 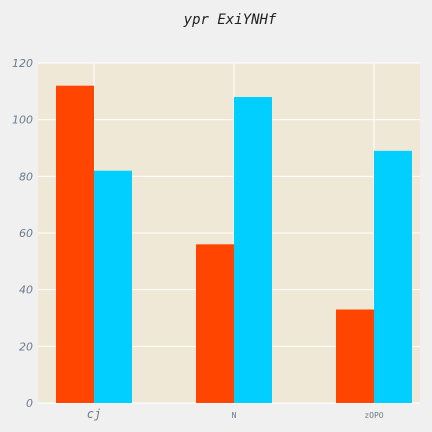 What do you see at coordinates (113, 286) in the screenshot?
I see `bar-series2-cj` at bounding box center [113, 286].